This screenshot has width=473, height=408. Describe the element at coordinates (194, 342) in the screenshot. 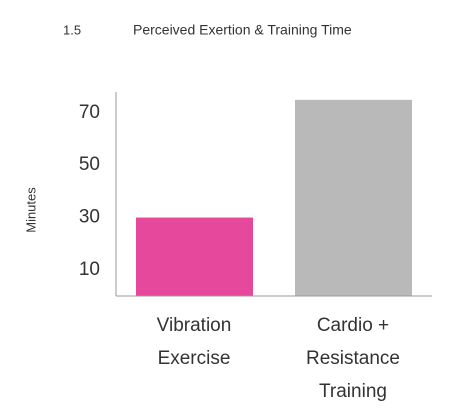

I see `x-tick-label: Vibration Exercise` at that location.